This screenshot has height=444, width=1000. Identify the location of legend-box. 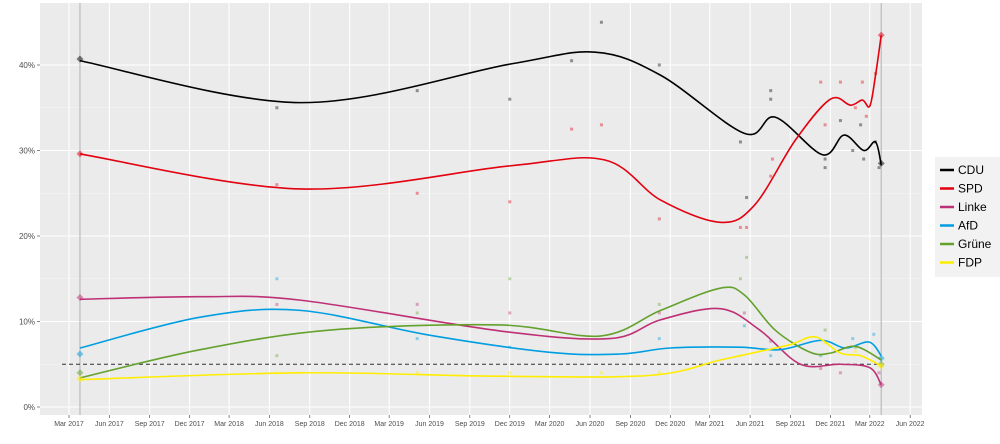
(967, 217).